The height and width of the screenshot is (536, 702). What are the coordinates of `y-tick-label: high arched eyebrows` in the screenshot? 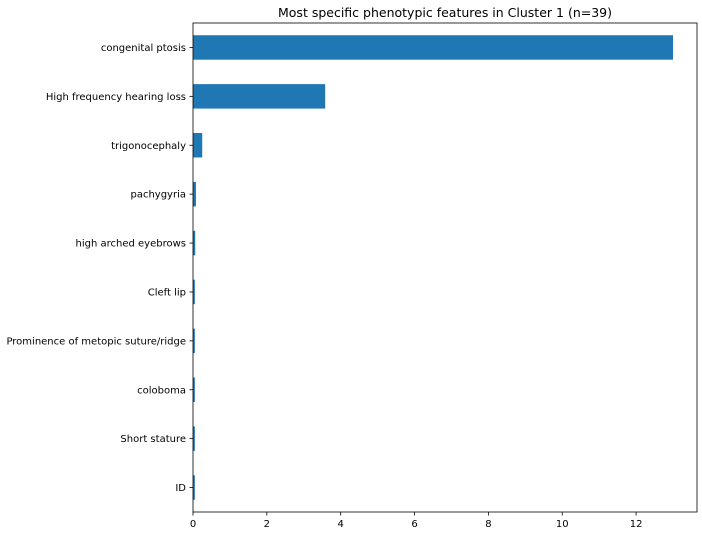 It's located at (131, 244).